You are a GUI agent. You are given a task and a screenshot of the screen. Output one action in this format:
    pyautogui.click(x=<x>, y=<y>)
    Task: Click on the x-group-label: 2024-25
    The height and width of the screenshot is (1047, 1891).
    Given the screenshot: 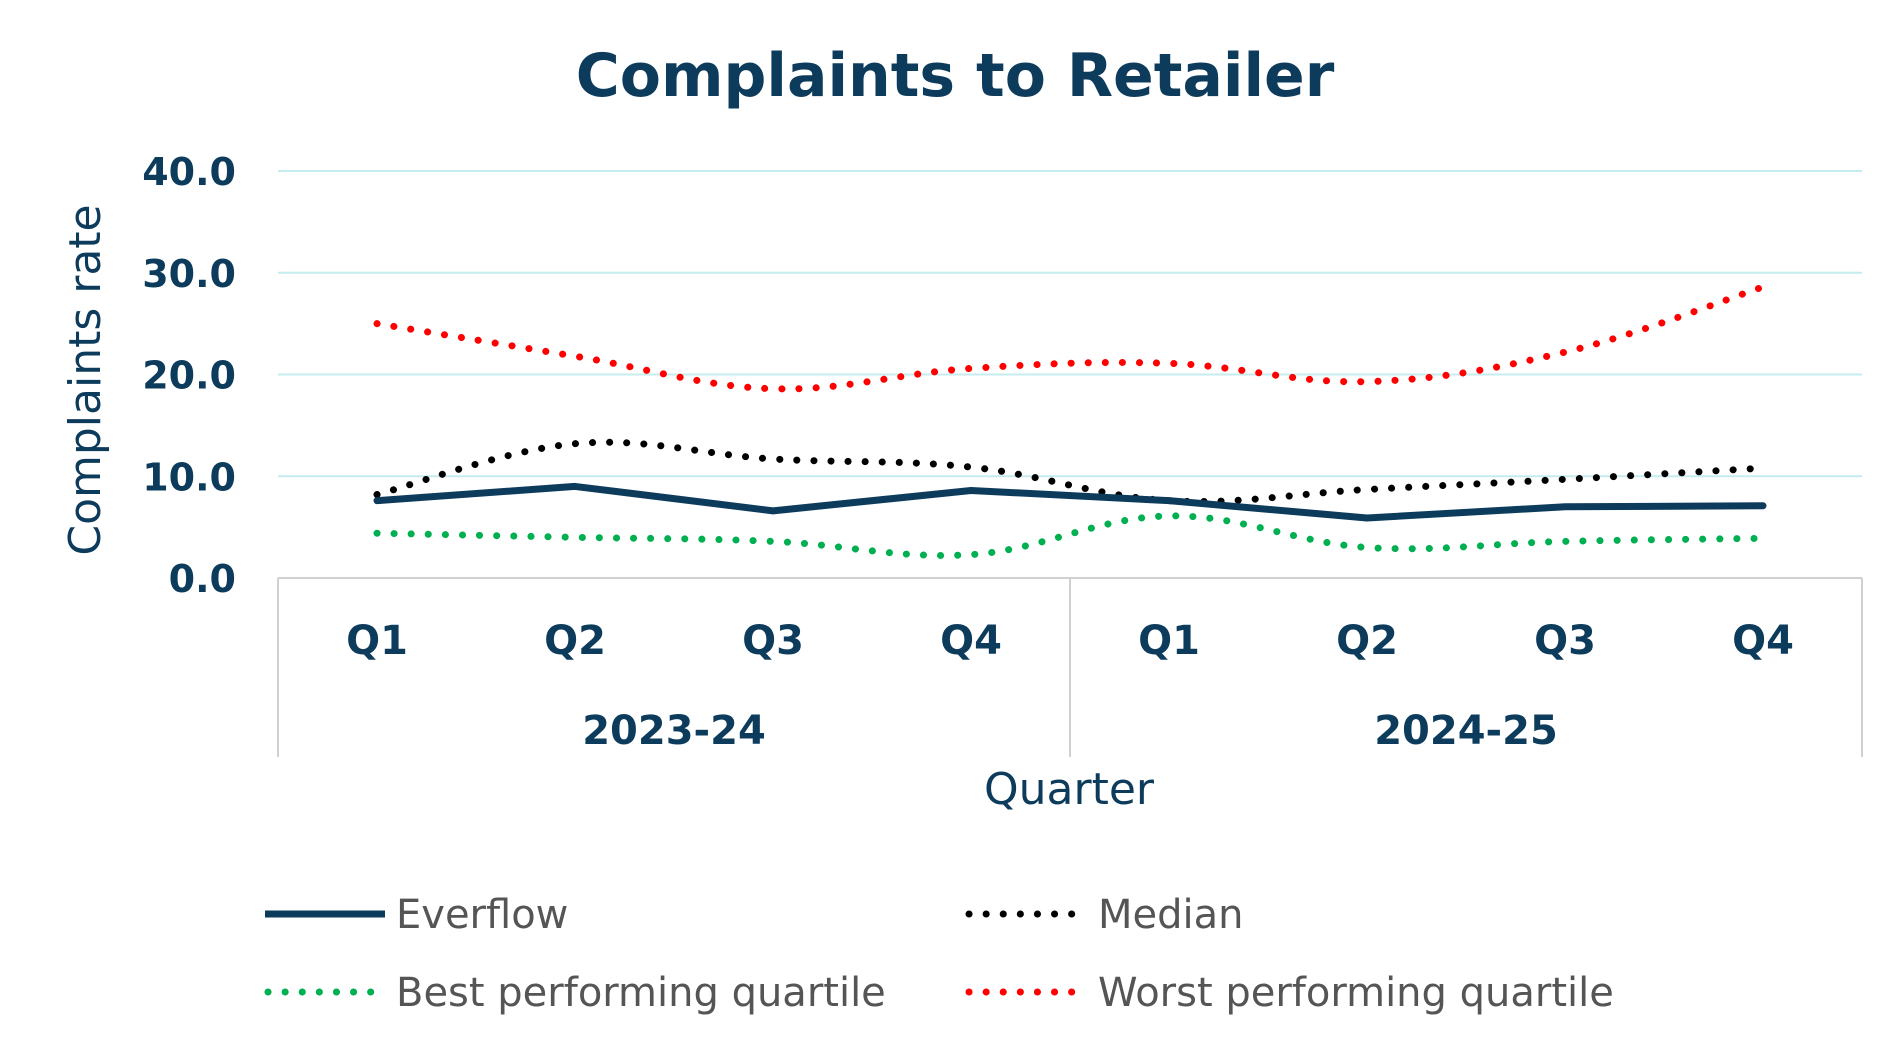 What is the action you would take?
    pyautogui.click(x=1466, y=731)
    